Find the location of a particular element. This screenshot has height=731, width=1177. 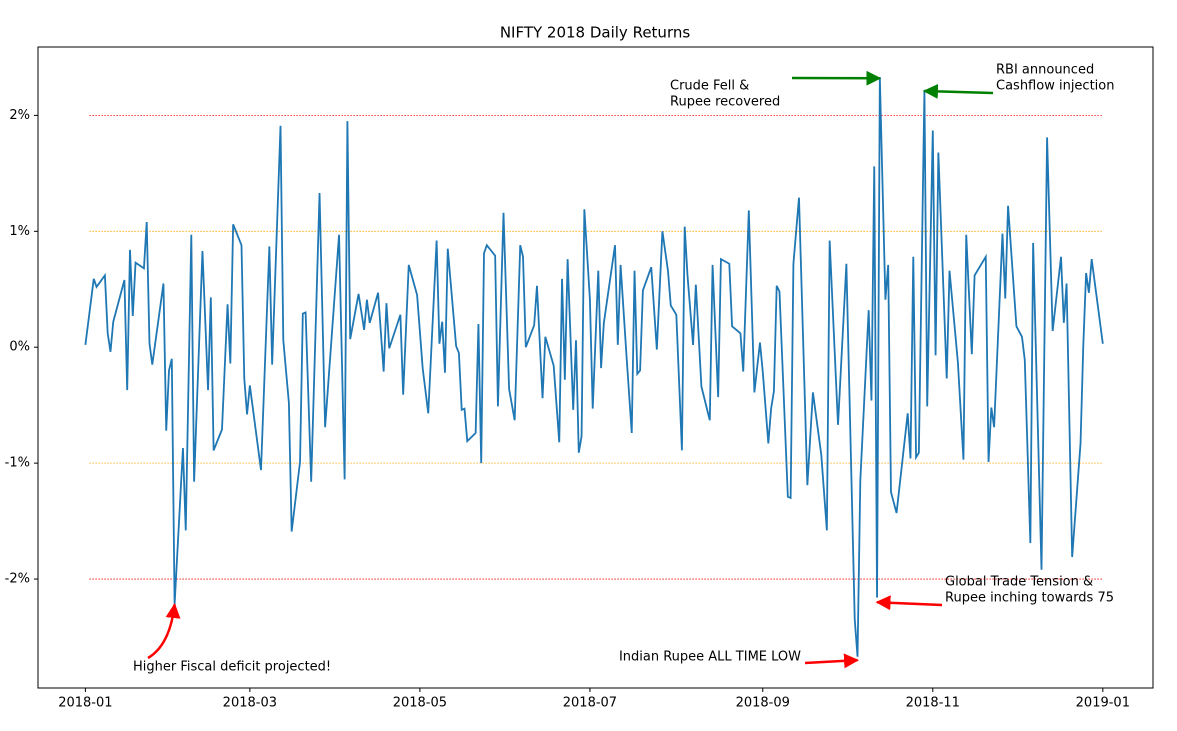

x-tick-label: 2018-05 is located at coordinates (420, 703).